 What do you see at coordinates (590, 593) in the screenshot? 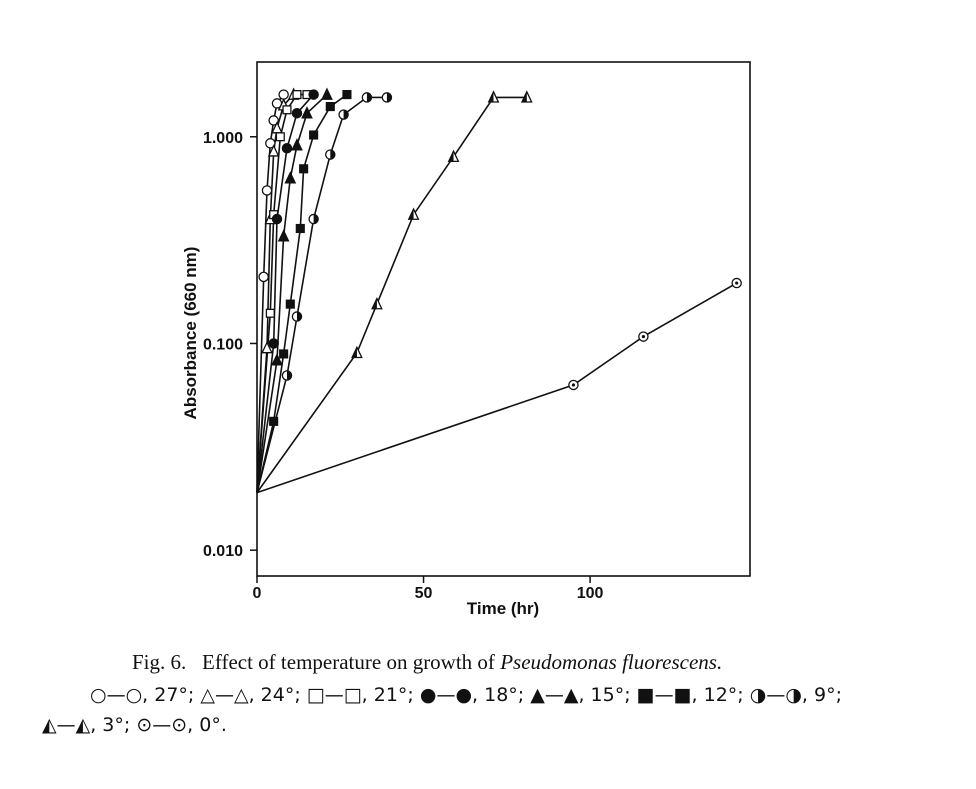
I see `x-tick-label: 100` at bounding box center [590, 593].